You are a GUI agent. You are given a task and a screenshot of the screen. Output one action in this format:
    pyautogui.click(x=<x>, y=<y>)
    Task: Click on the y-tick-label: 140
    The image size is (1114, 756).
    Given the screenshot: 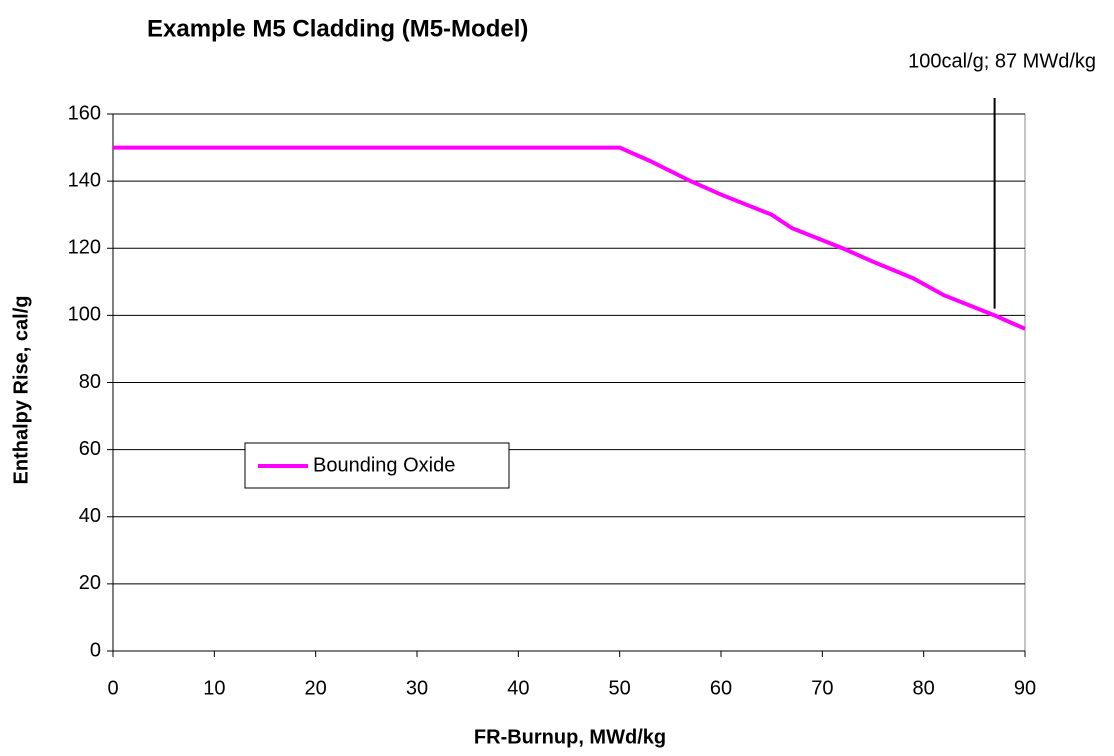 What is the action you would take?
    pyautogui.click(x=84, y=180)
    